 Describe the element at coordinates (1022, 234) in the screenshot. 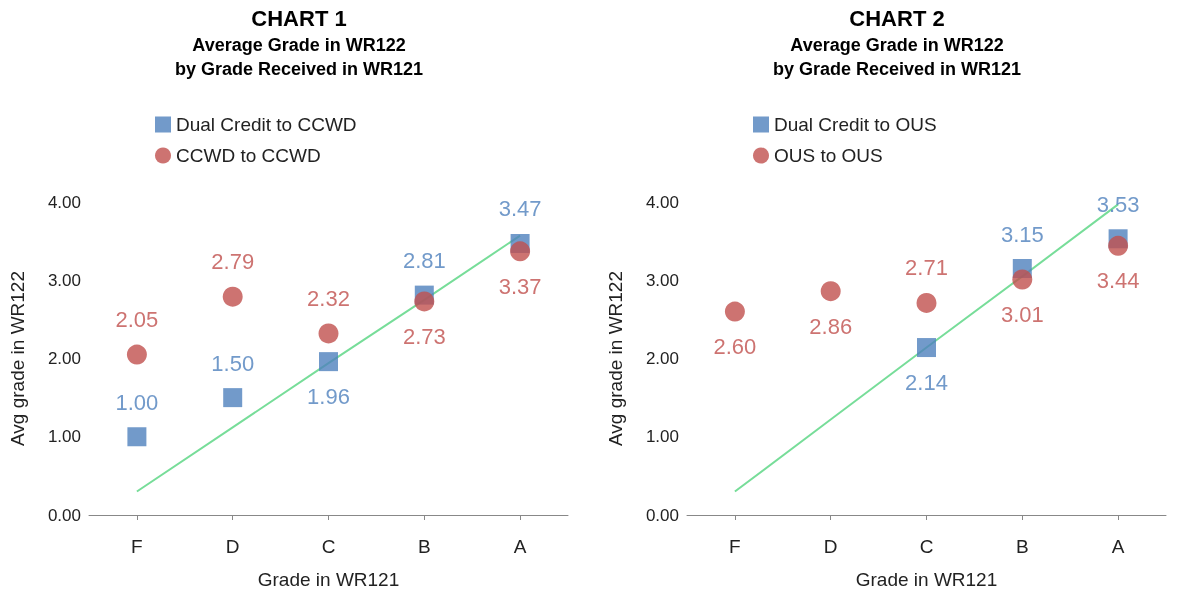

I see `data-label: 3.15` at that location.